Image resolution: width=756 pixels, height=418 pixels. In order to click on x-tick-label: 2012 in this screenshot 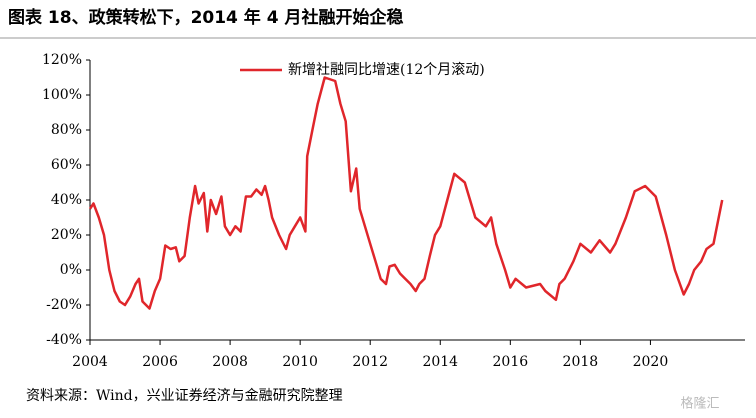, I will do `click(370, 362)`.